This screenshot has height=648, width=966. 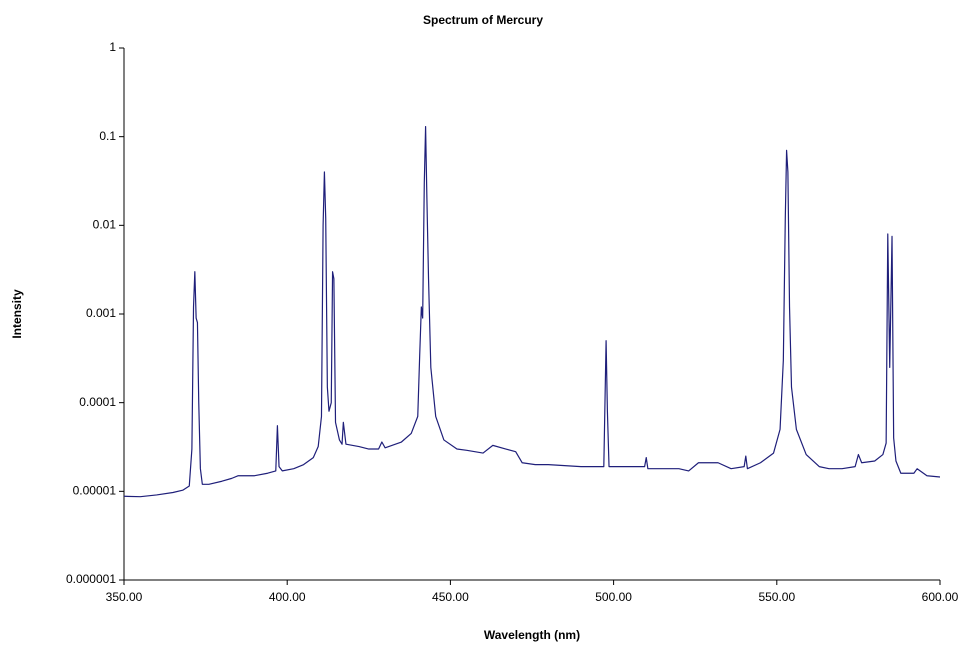 I want to click on y-tick-label: 0.0001, so click(x=97, y=402).